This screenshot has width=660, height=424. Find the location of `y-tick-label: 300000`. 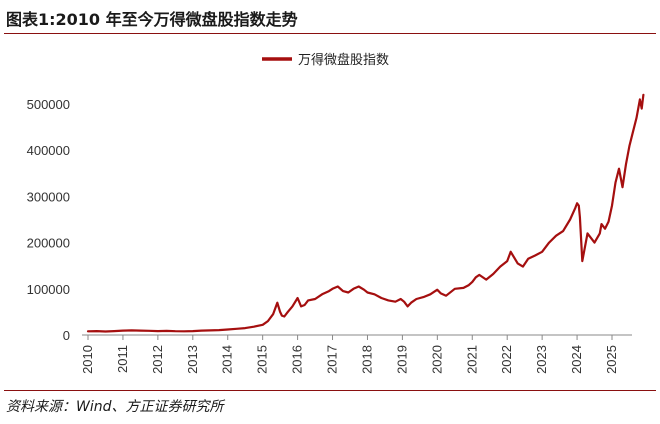

y-tick-label: 300000 is located at coordinates (48, 196).